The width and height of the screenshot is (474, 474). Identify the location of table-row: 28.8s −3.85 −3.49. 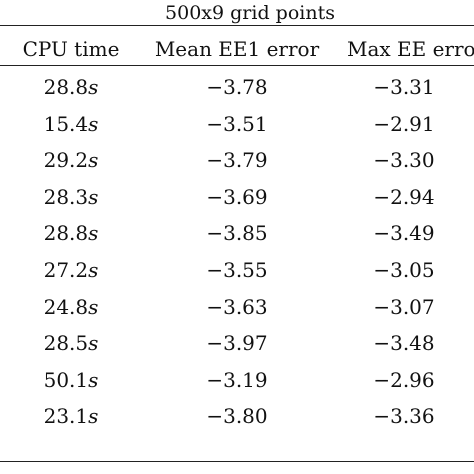
(237, 233).